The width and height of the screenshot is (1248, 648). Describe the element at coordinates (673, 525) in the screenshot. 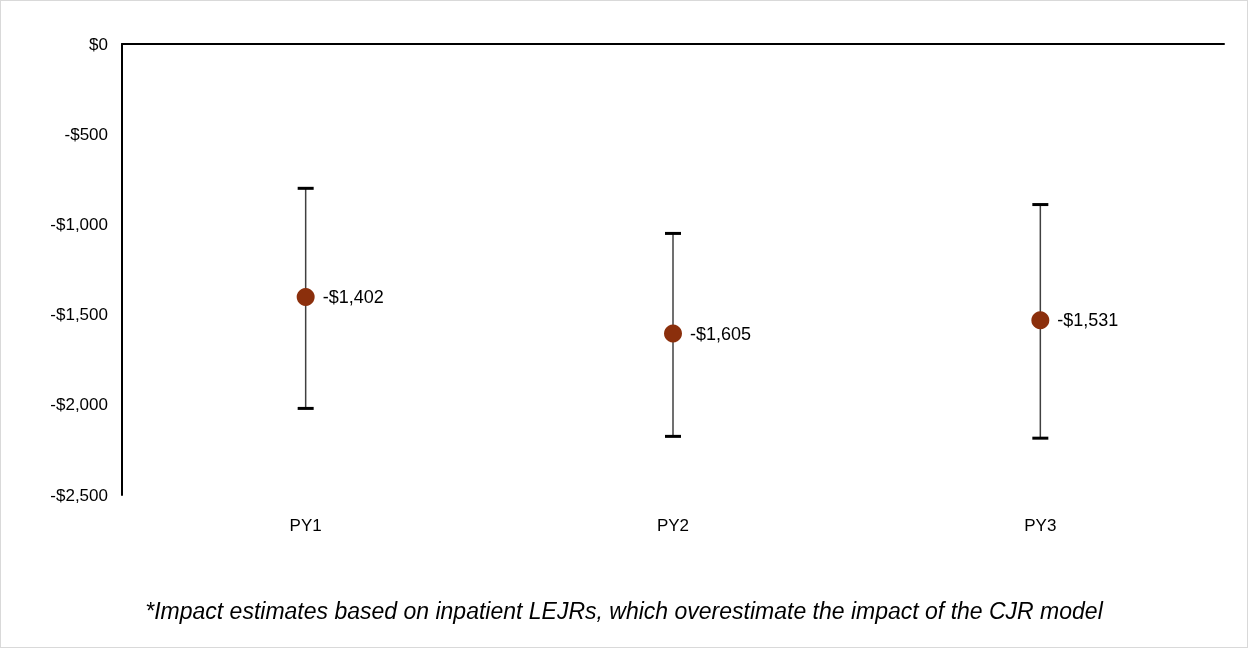

I see `x-tick-label: PY2` at that location.